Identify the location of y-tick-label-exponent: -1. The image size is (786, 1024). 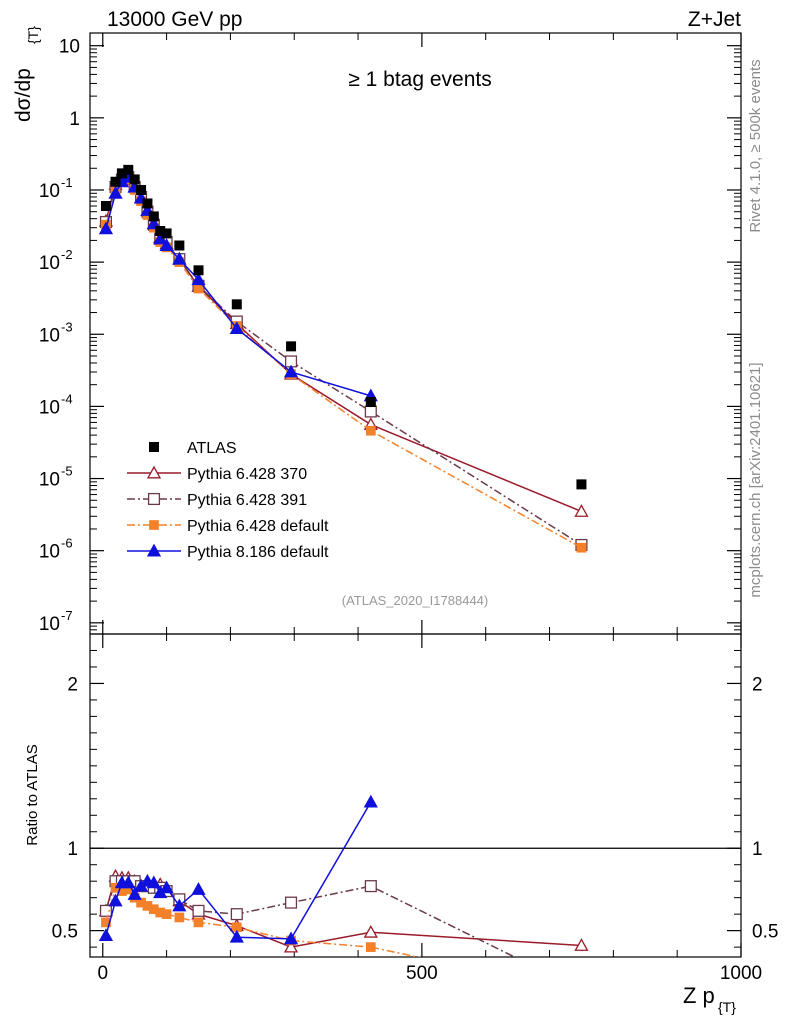
(67, 182).